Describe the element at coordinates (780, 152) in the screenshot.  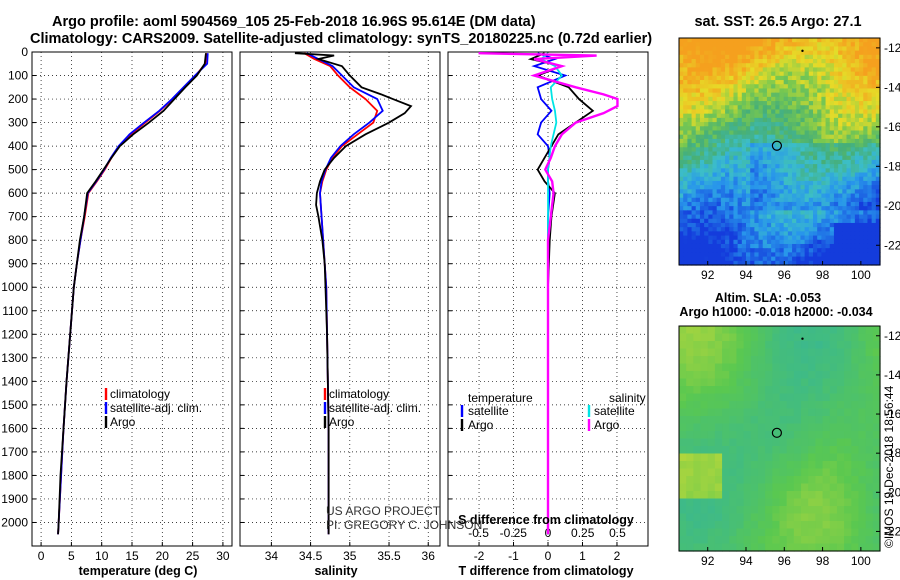
I see `map-cells` at that location.